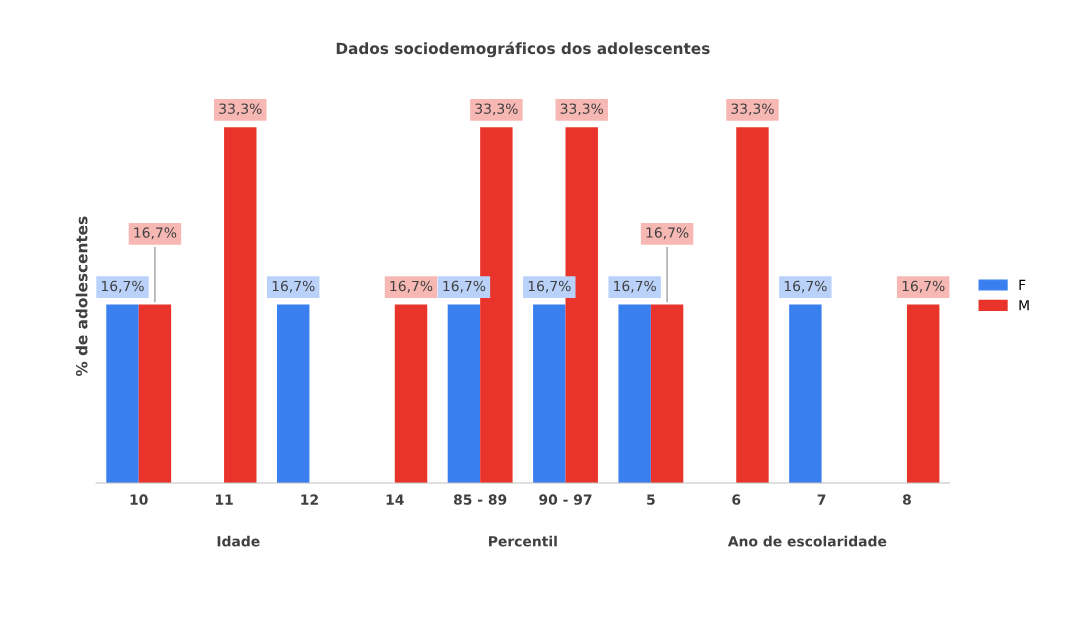  What do you see at coordinates (807, 541) in the screenshot?
I see `text: Ano de escolaridade` at bounding box center [807, 541].